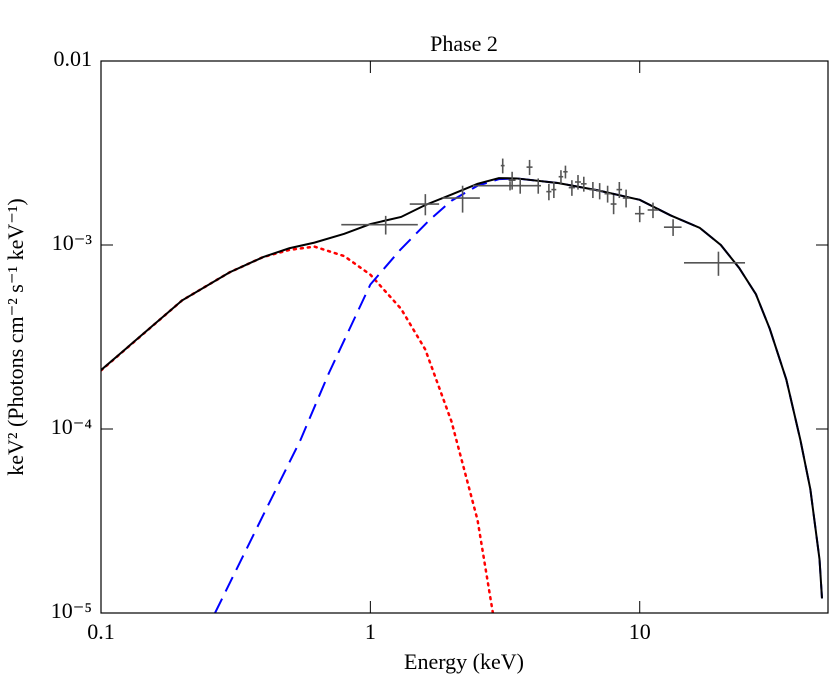 Image resolution: width=830 pixels, height=681 pixels. Describe the element at coordinates (72, 426) in the screenshot. I see `y-tick-label: 10⁻⁴` at that location.